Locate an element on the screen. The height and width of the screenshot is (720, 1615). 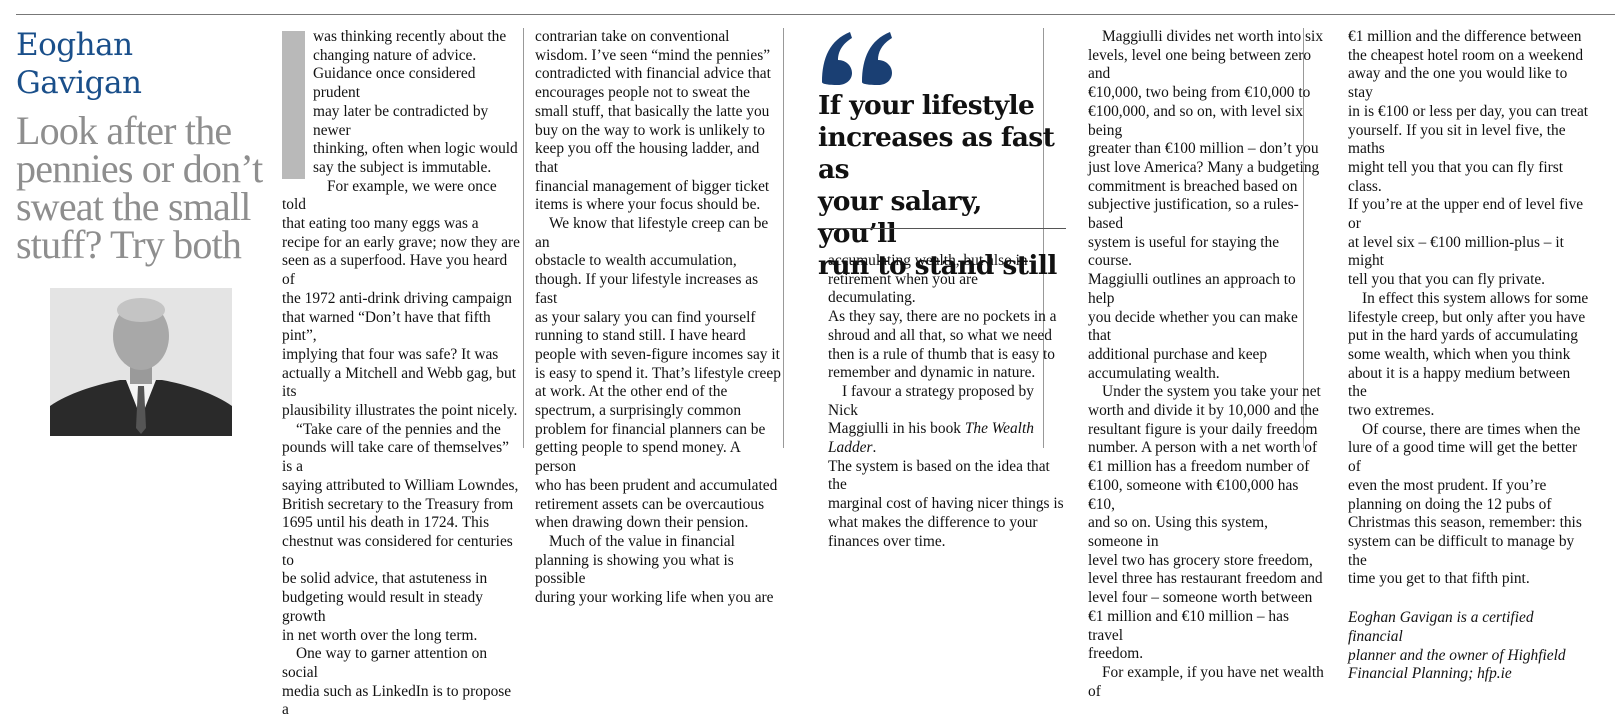
text-line: €10,000, two being from €10,000 to is located at coordinates (1199, 93).